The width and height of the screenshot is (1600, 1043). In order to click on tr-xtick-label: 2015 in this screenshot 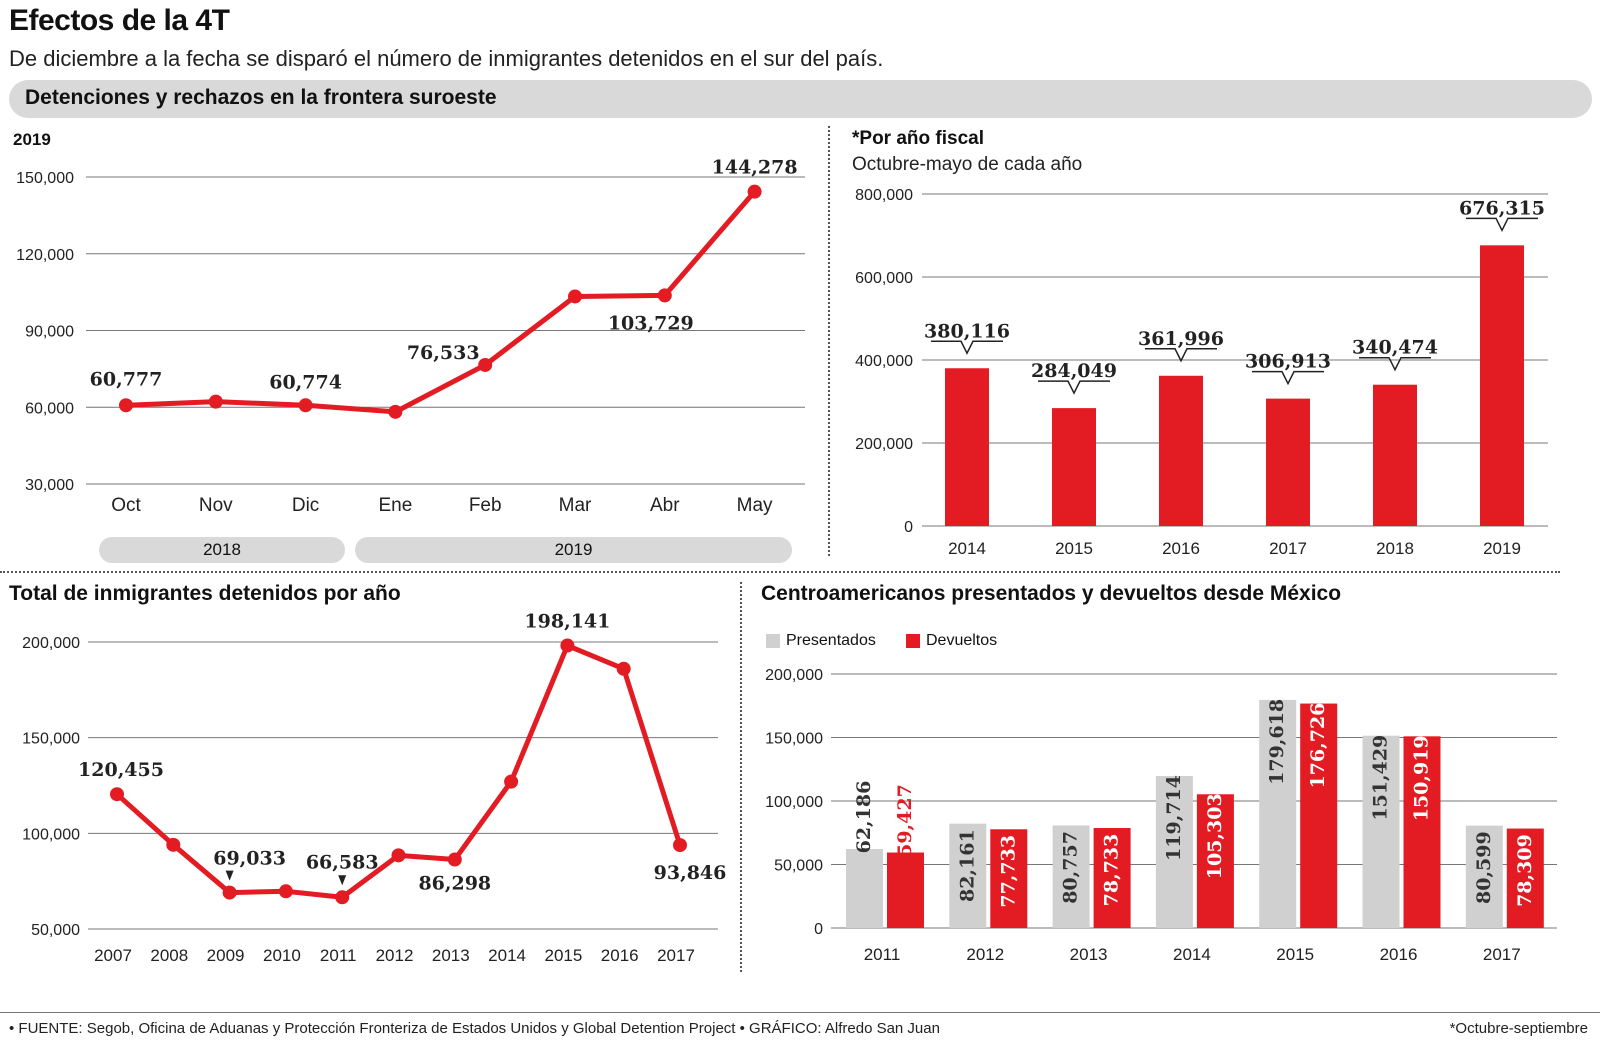, I will do `click(1074, 548)`.